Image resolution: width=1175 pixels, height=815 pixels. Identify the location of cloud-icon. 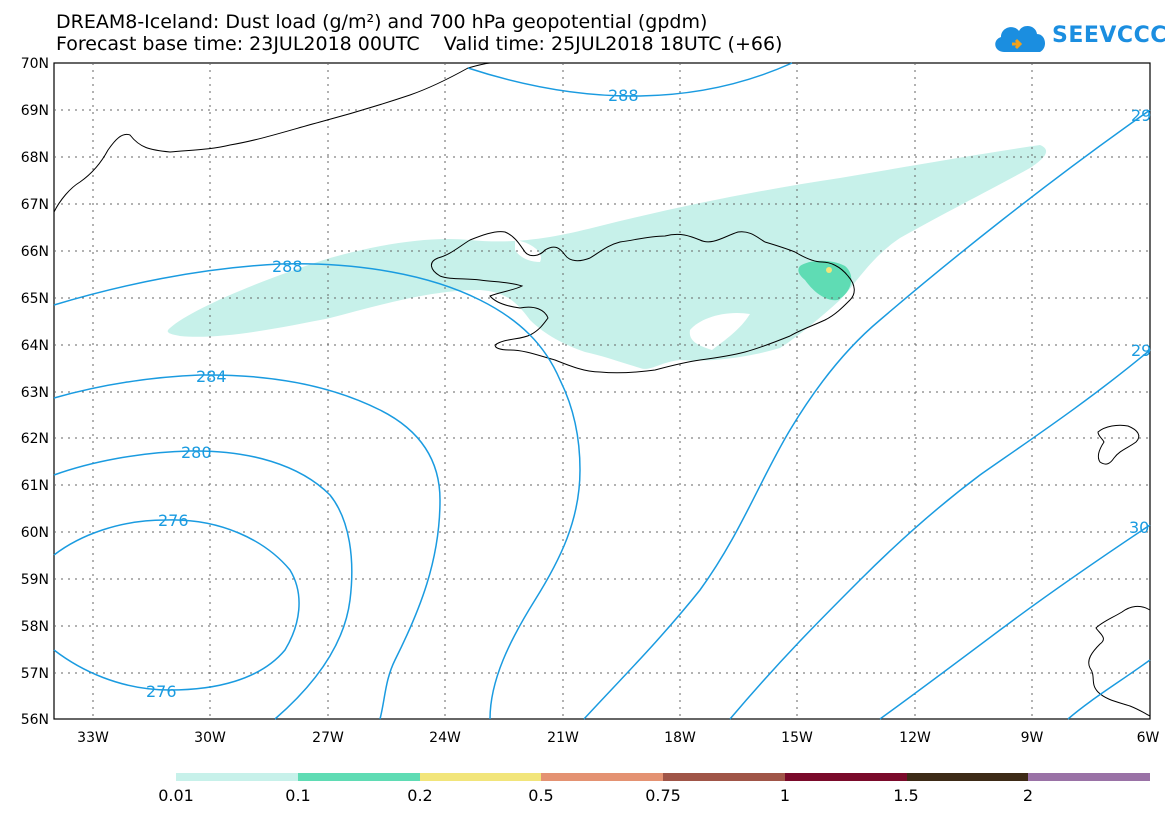
(1020, 38).